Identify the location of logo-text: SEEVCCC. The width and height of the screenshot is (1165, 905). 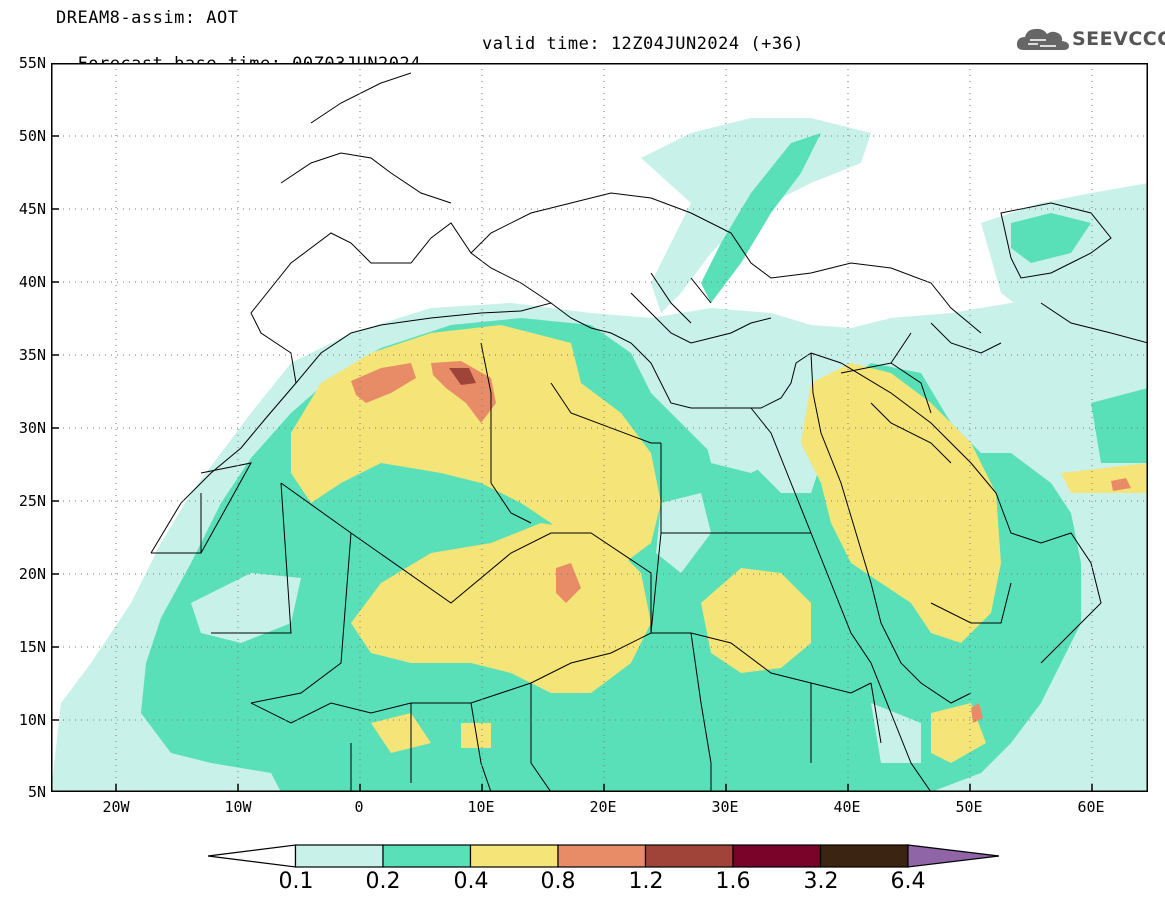
(1118, 39).